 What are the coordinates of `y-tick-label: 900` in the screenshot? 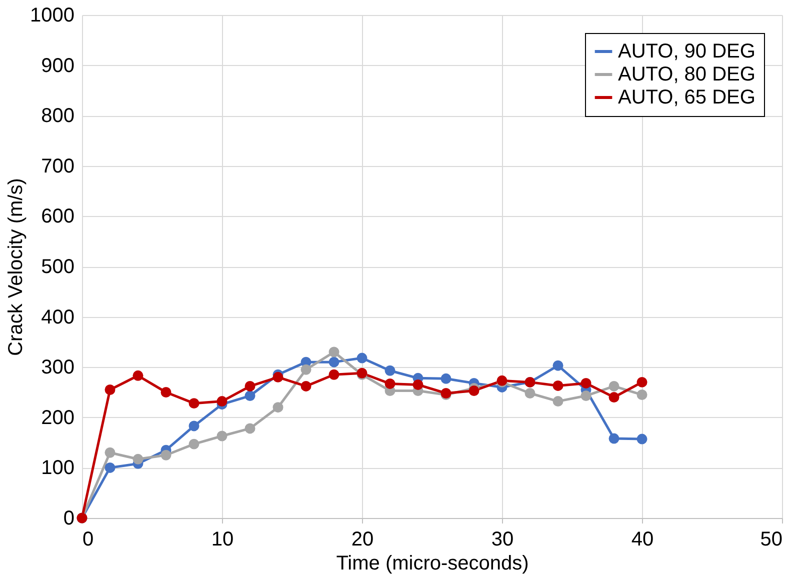 It's located at (57, 65).